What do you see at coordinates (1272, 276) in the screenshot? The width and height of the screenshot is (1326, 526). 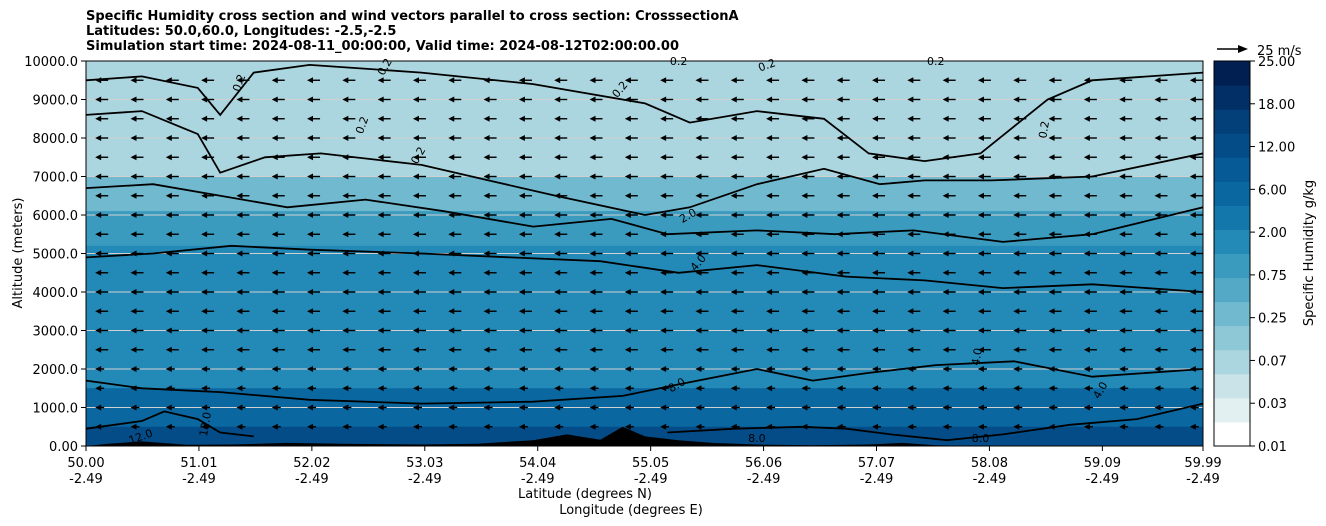 I see `colorbar-tick-label: 0.75` at bounding box center [1272, 276].